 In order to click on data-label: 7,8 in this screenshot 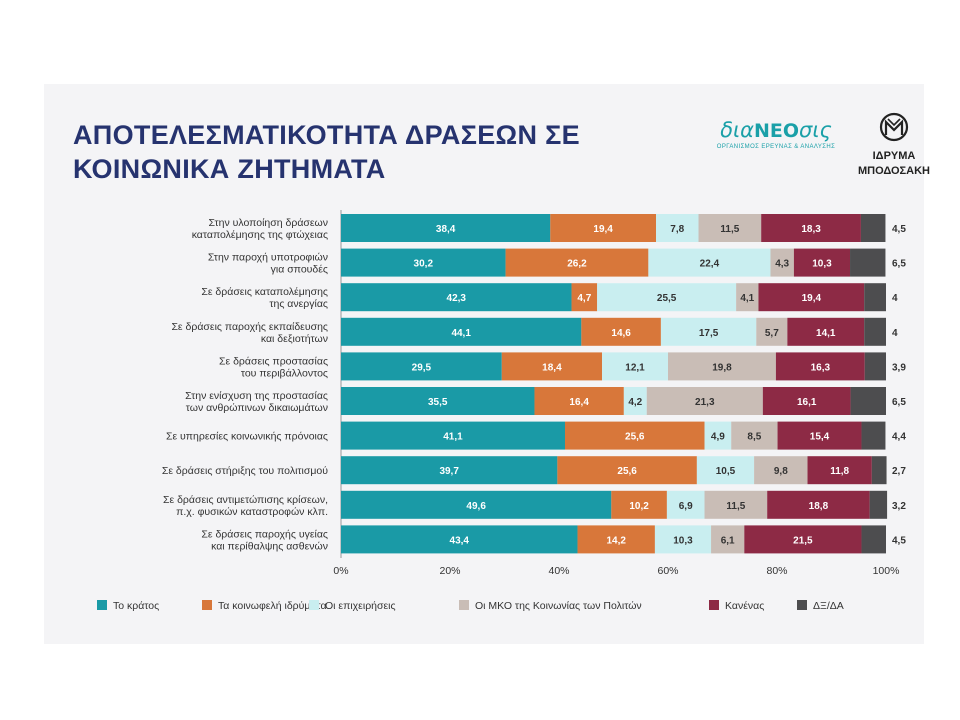, I will do `click(677, 229)`.